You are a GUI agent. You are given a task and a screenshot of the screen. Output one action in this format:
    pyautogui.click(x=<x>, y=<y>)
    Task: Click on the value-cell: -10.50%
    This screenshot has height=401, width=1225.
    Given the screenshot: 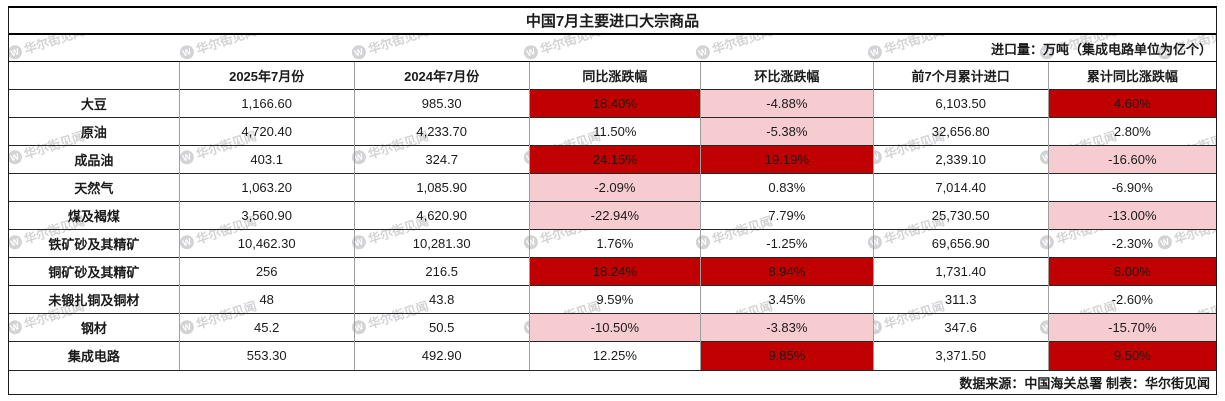 What is the action you would take?
    pyautogui.click(x=614, y=327)
    